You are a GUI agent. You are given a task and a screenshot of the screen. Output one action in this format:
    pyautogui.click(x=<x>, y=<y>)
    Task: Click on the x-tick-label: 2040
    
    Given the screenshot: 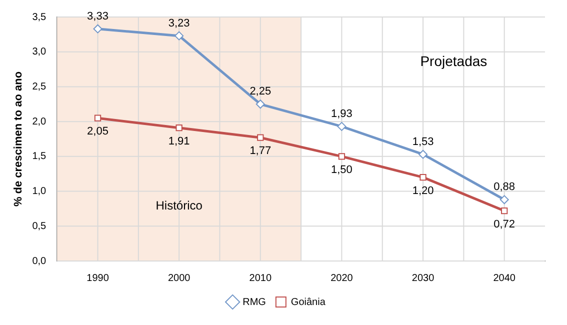 What is the action you would take?
    pyautogui.click(x=504, y=278)
    